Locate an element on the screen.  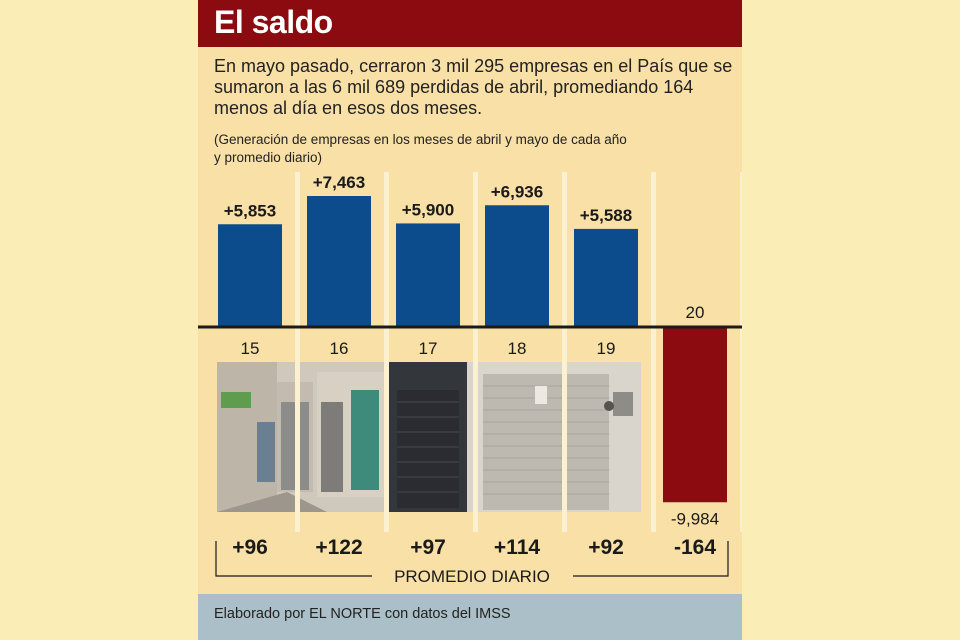
bracket-right is located at coordinates (651, 559).